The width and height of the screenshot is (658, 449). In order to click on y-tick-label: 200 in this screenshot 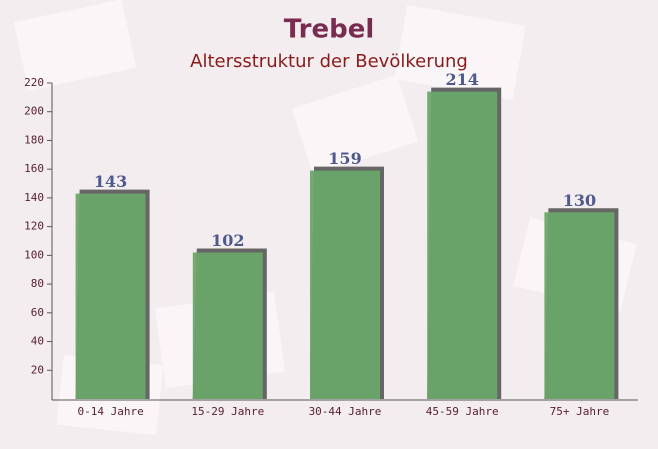, I will do `click(34, 111)`.